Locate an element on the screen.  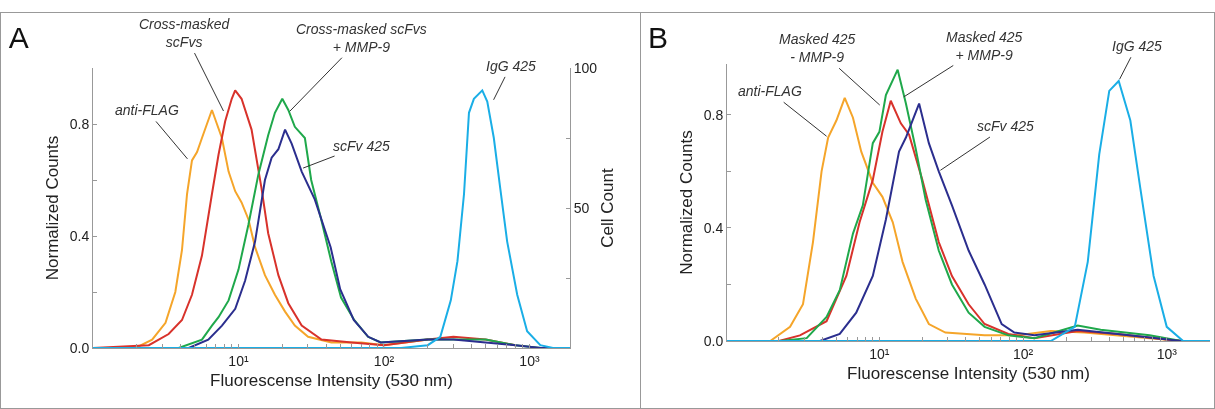
chart-title: B is located at coordinates (657, 37).